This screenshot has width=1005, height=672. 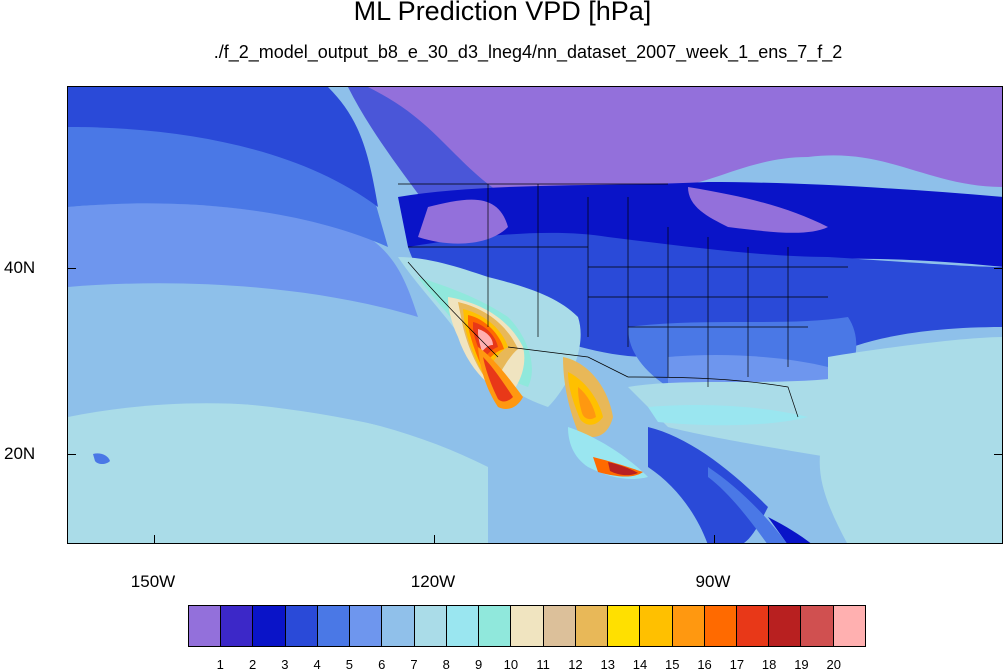 What do you see at coordinates (20, 453) in the screenshot?
I see `lat-label-20n: 20N` at bounding box center [20, 453].